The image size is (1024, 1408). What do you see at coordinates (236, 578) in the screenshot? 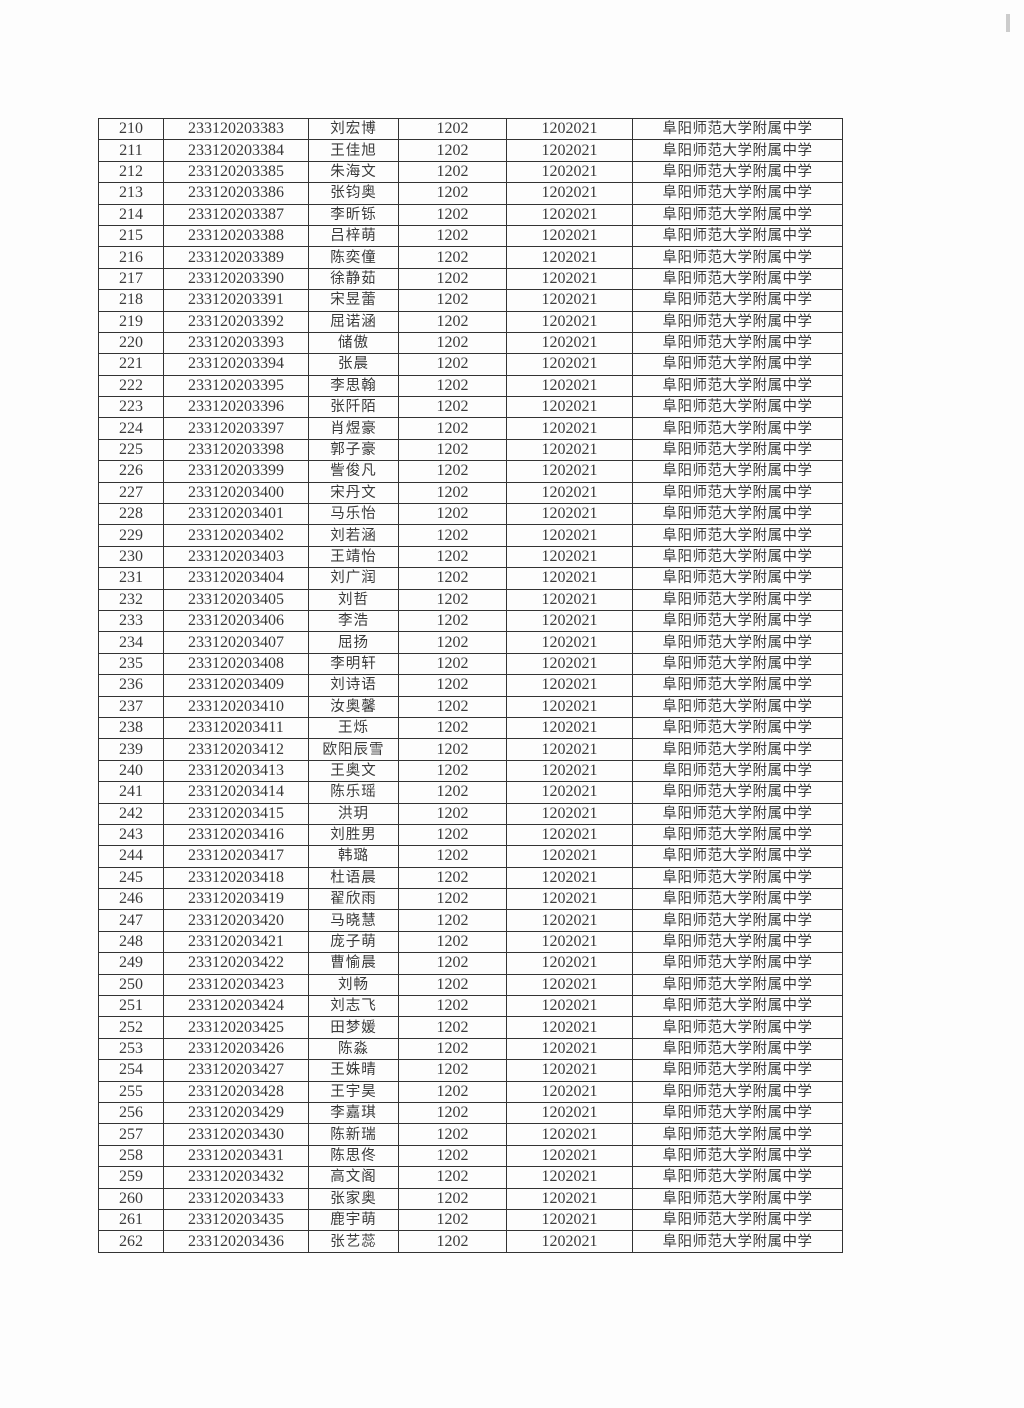
I see `exam-id-cell: 233120203404` at bounding box center [236, 578].